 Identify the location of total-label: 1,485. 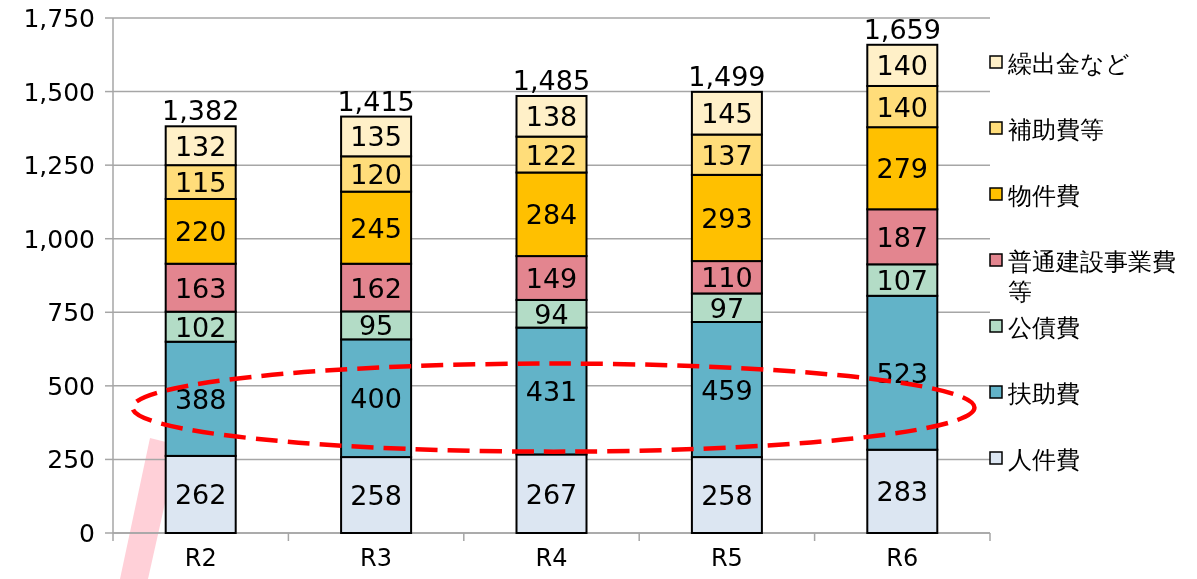
(551, 80).